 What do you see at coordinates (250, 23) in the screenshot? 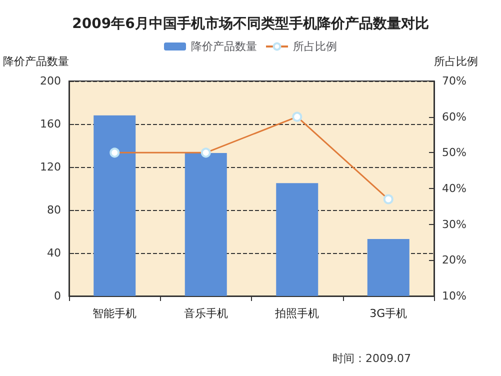
I see `chart-title: 2009年6月中国手机市场不同类型手机降价产品数量对比` at bounding box center [250, 23].